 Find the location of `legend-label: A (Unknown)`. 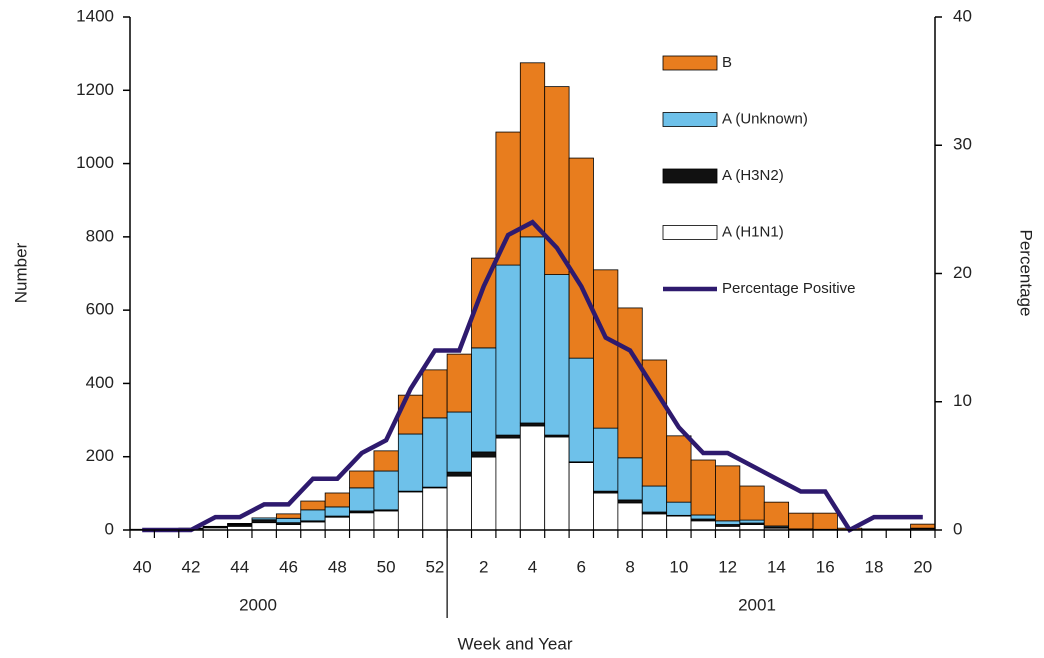

legend-label: A (Unknown) is located at coordinates (765, 118).